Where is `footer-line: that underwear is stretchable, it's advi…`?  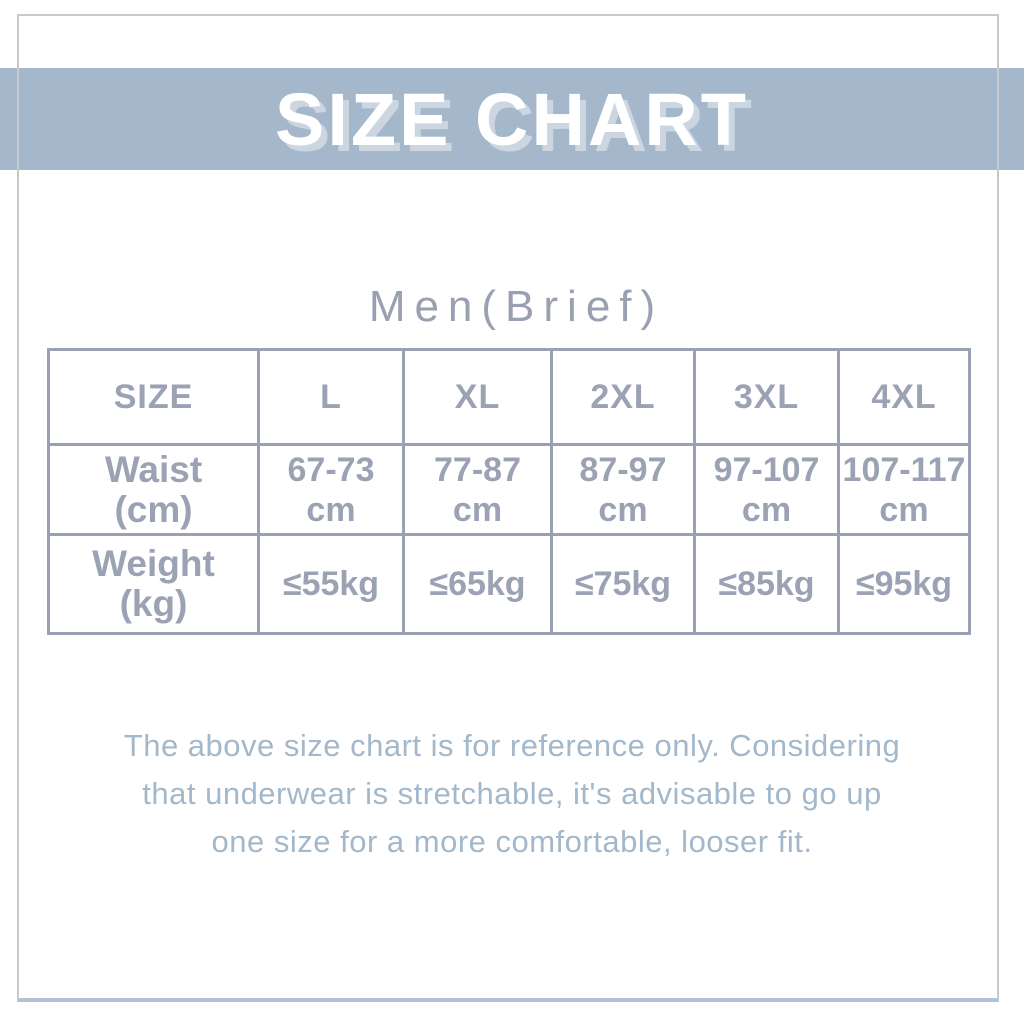 footer-line: that underwear is stretchable, it's advi… is located at coordinates (512, 793).